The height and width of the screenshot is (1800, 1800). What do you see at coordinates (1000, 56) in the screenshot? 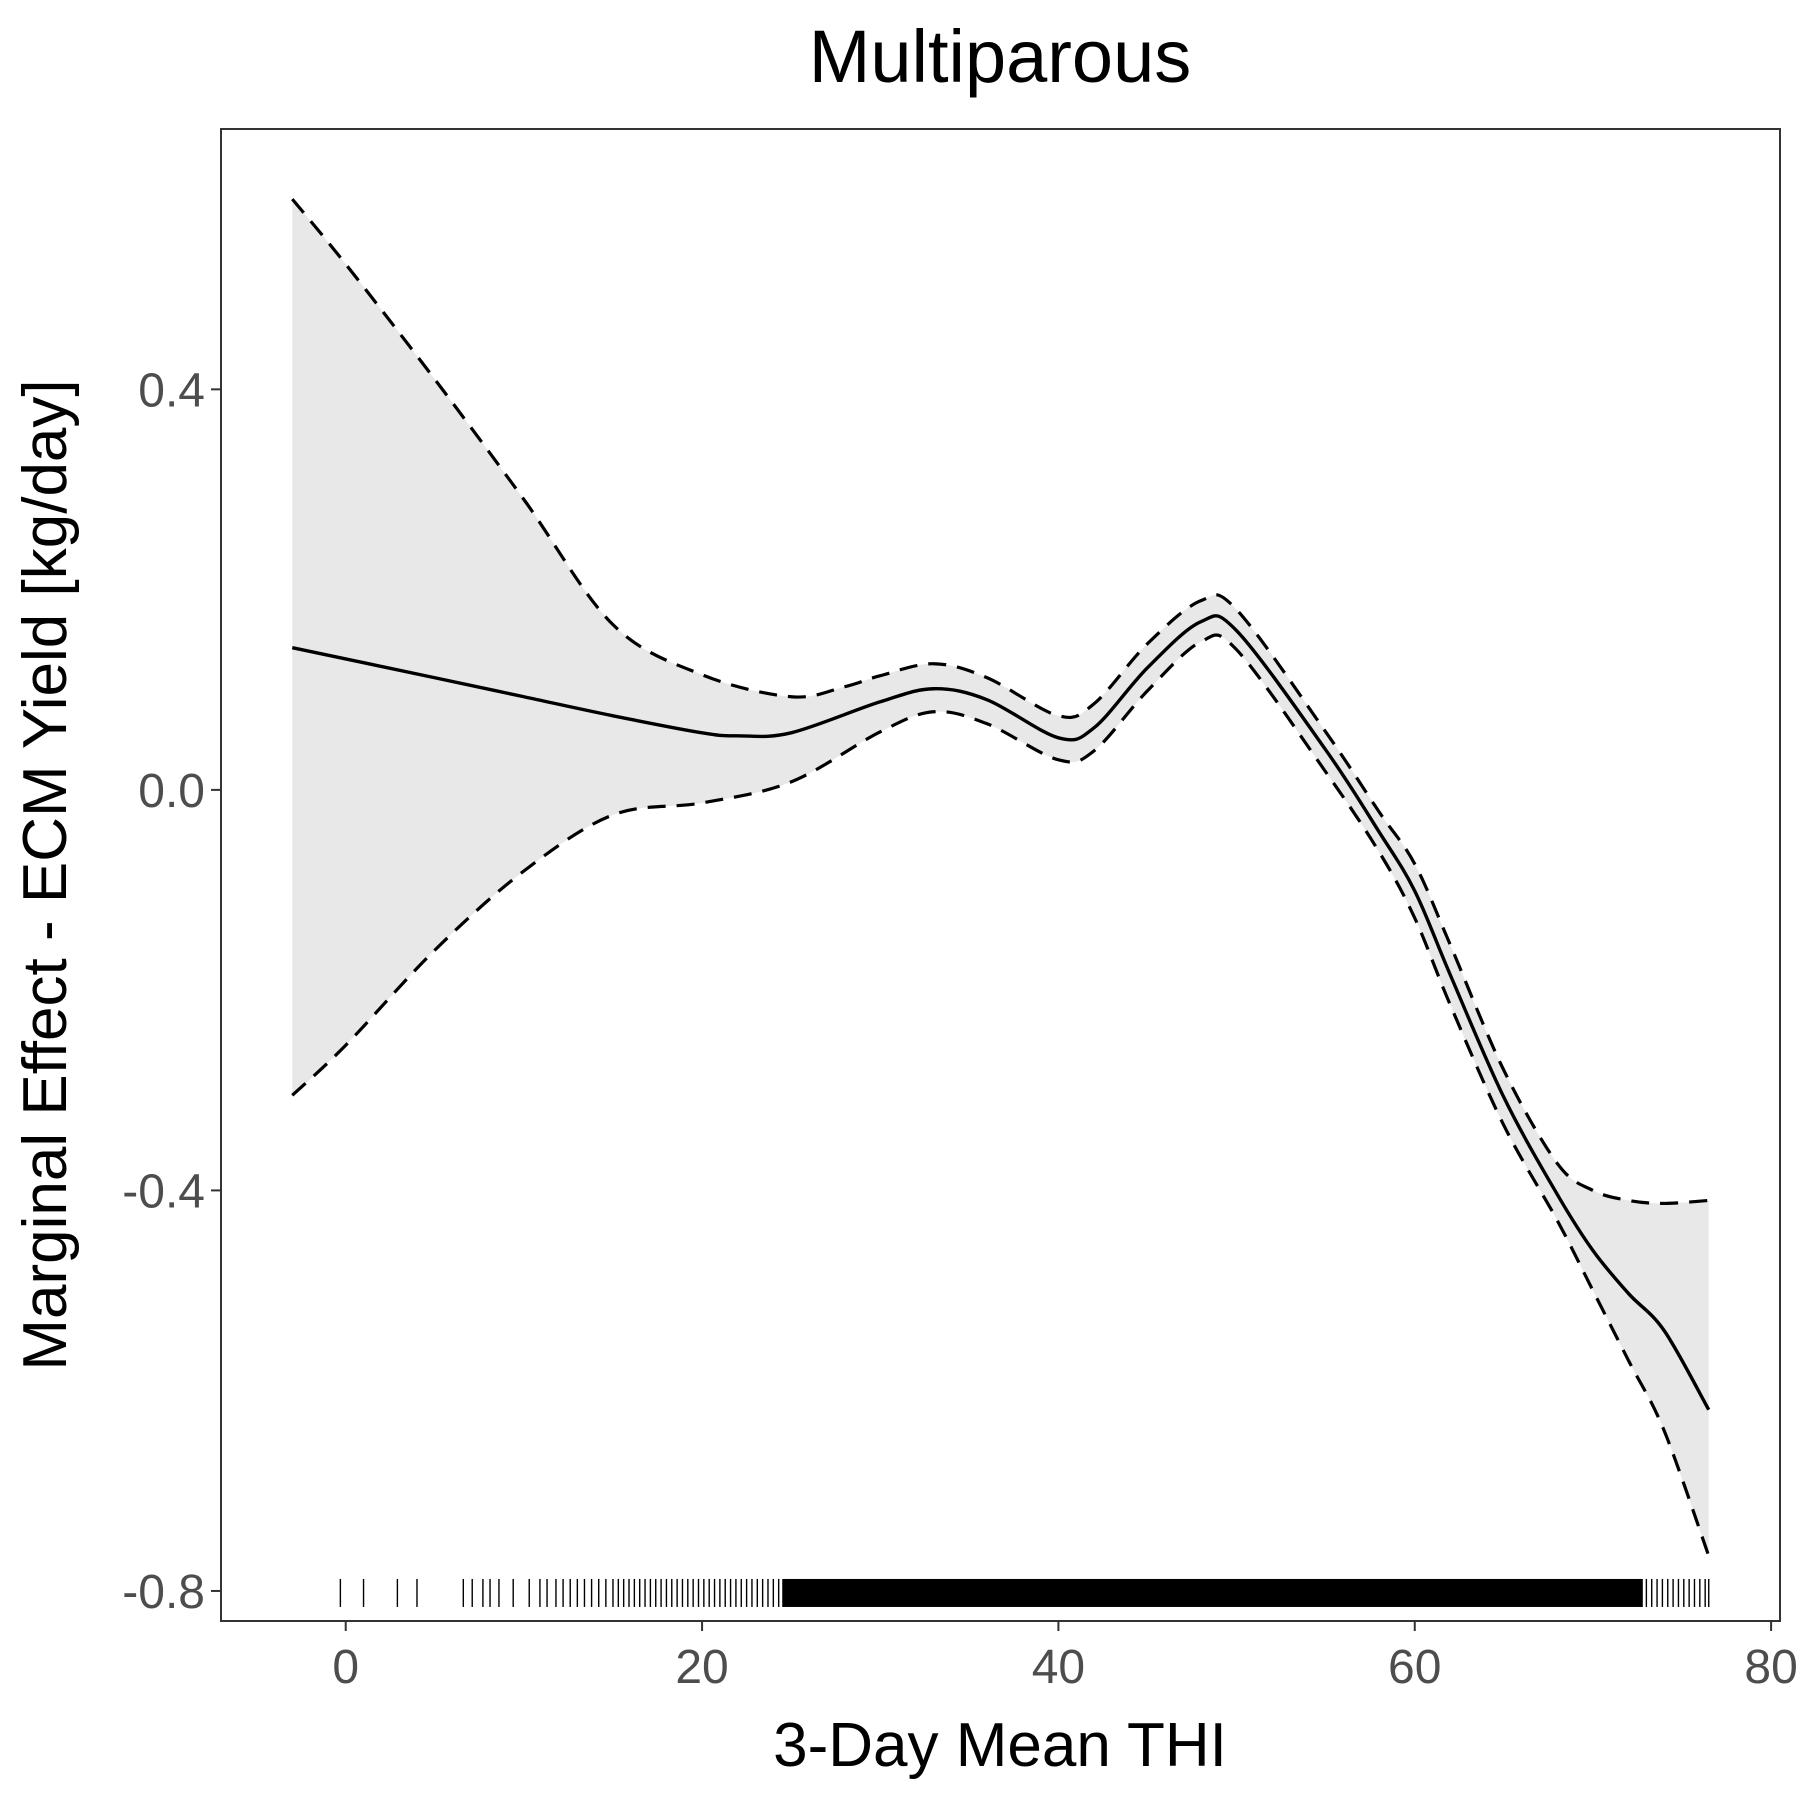
I see `chart-title: Multiparous` at bounding box center [1000, 56].